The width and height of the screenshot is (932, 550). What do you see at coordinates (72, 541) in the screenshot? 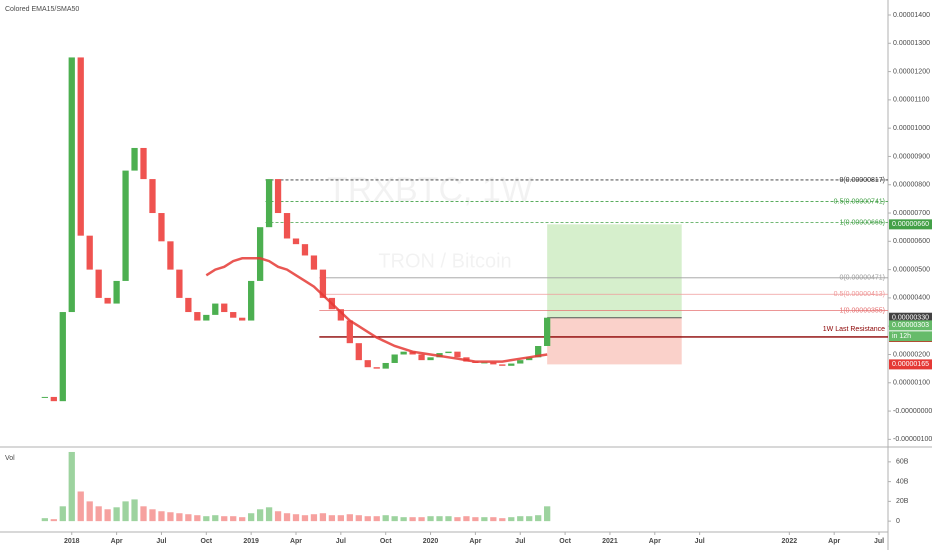
I see `x-tick-label: 2018` at bounding box center [72, 541].